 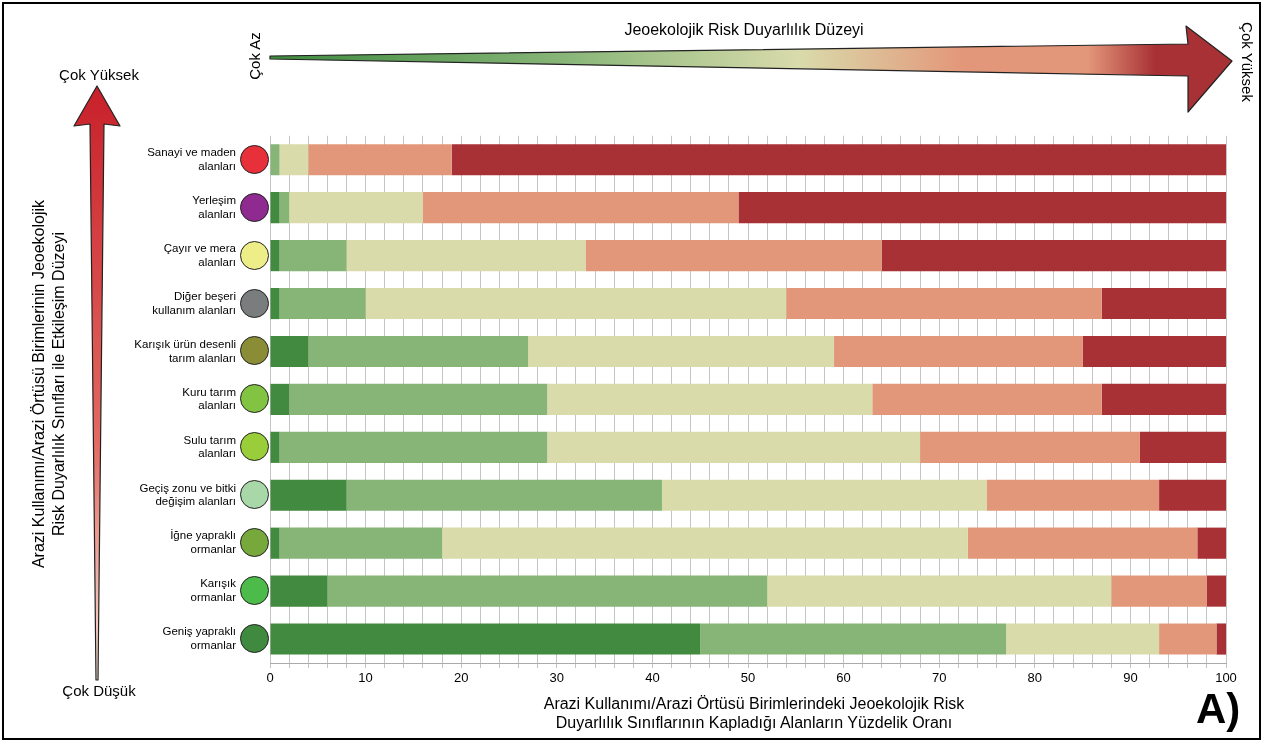 What do you see at coordinates (191, 159) in the screenshot?
I see `y-tick-label: Sanayi ve maden alanları` at bounding box center [191, 159].